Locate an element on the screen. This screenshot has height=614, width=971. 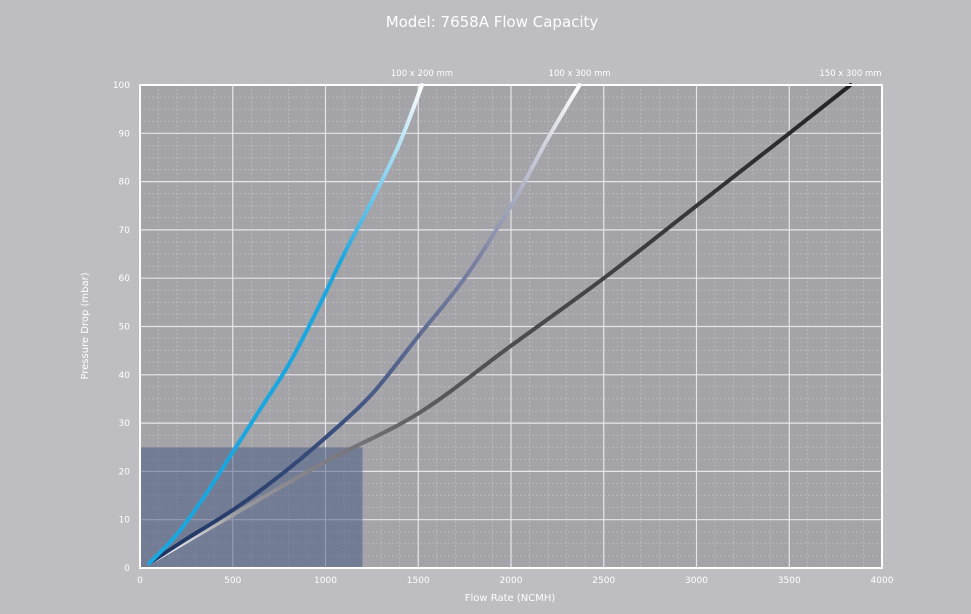
y-tick-label: 60 is located at coordinates (125, 279).